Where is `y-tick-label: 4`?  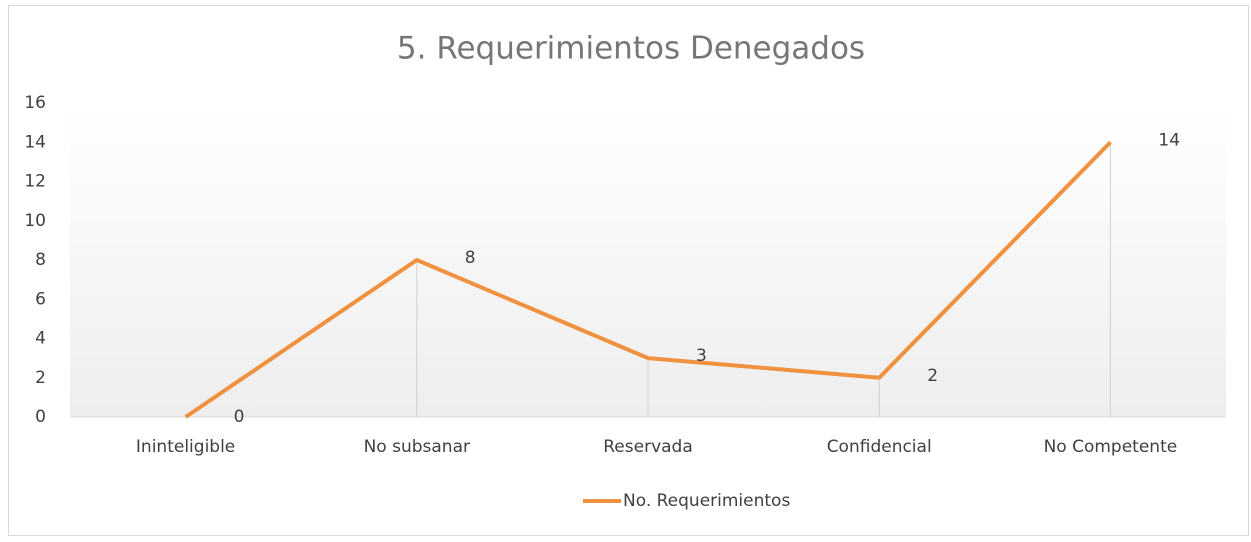
y-tick-label: 4 is located at coordinates (40, 339).